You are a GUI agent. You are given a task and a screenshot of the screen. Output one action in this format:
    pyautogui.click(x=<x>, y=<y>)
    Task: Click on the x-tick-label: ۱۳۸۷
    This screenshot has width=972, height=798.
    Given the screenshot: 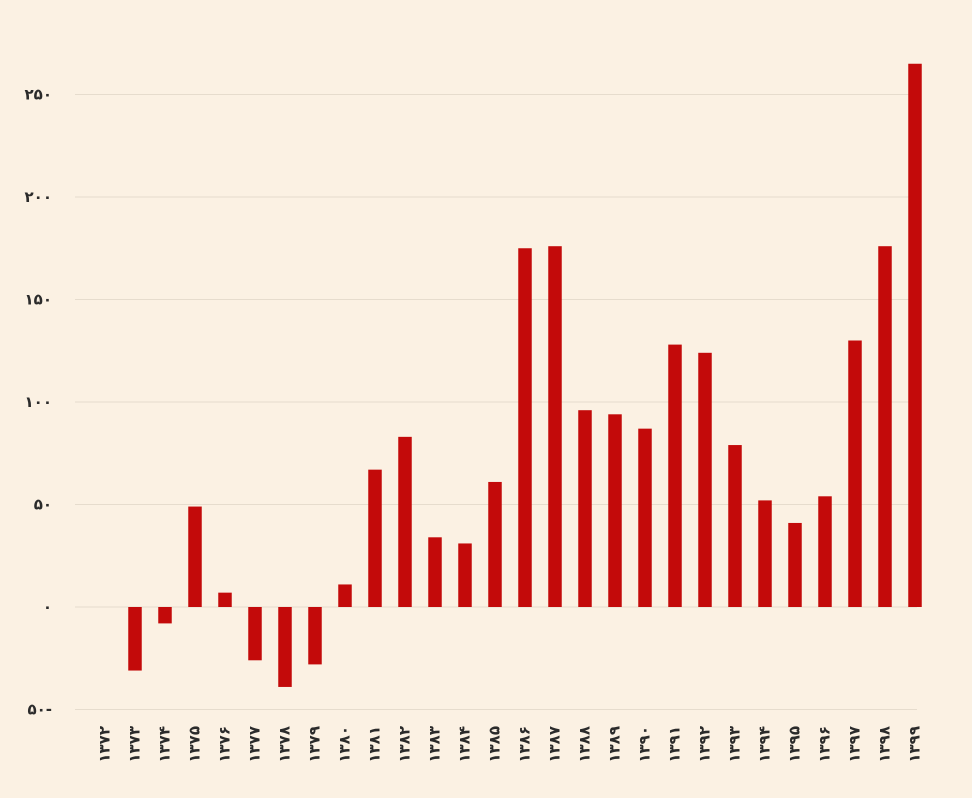 What is the action you would take?
    pyautogui.click(x=555, y=744)
    